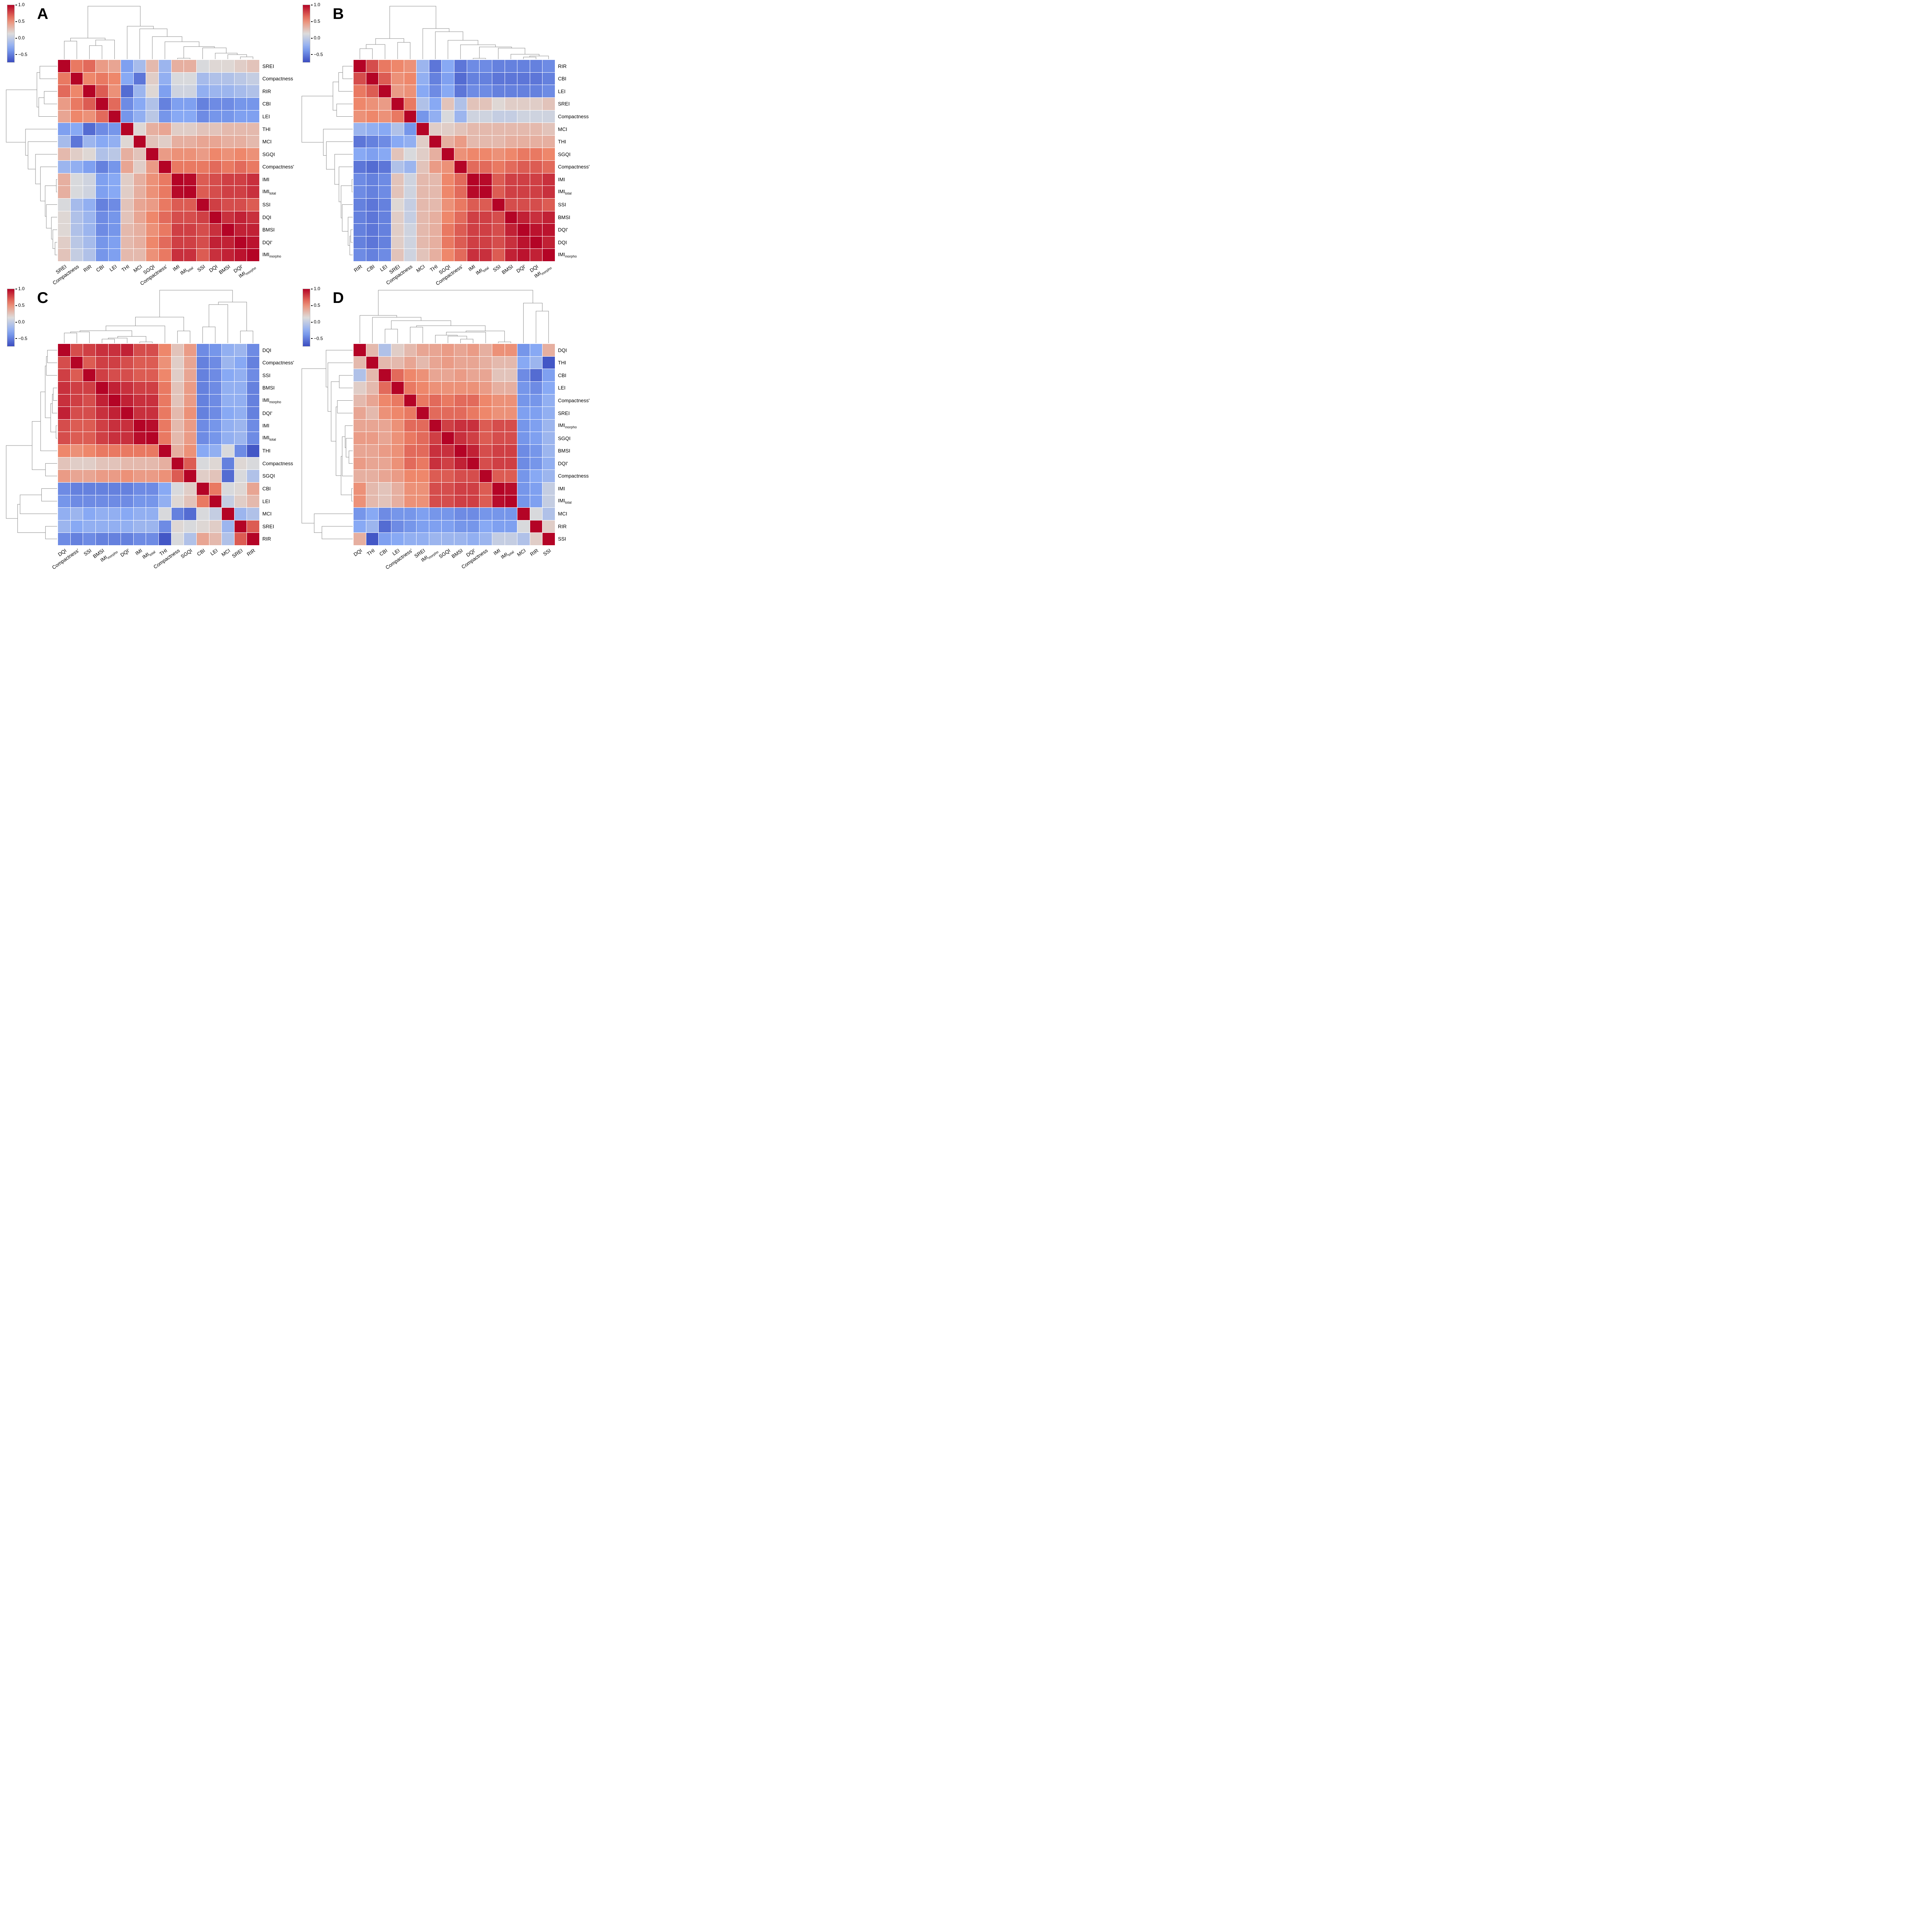  What do you see at coordinates (43, 13) in the screenshot?
I see `panel-letter: A` at bounding box center [43, 13].